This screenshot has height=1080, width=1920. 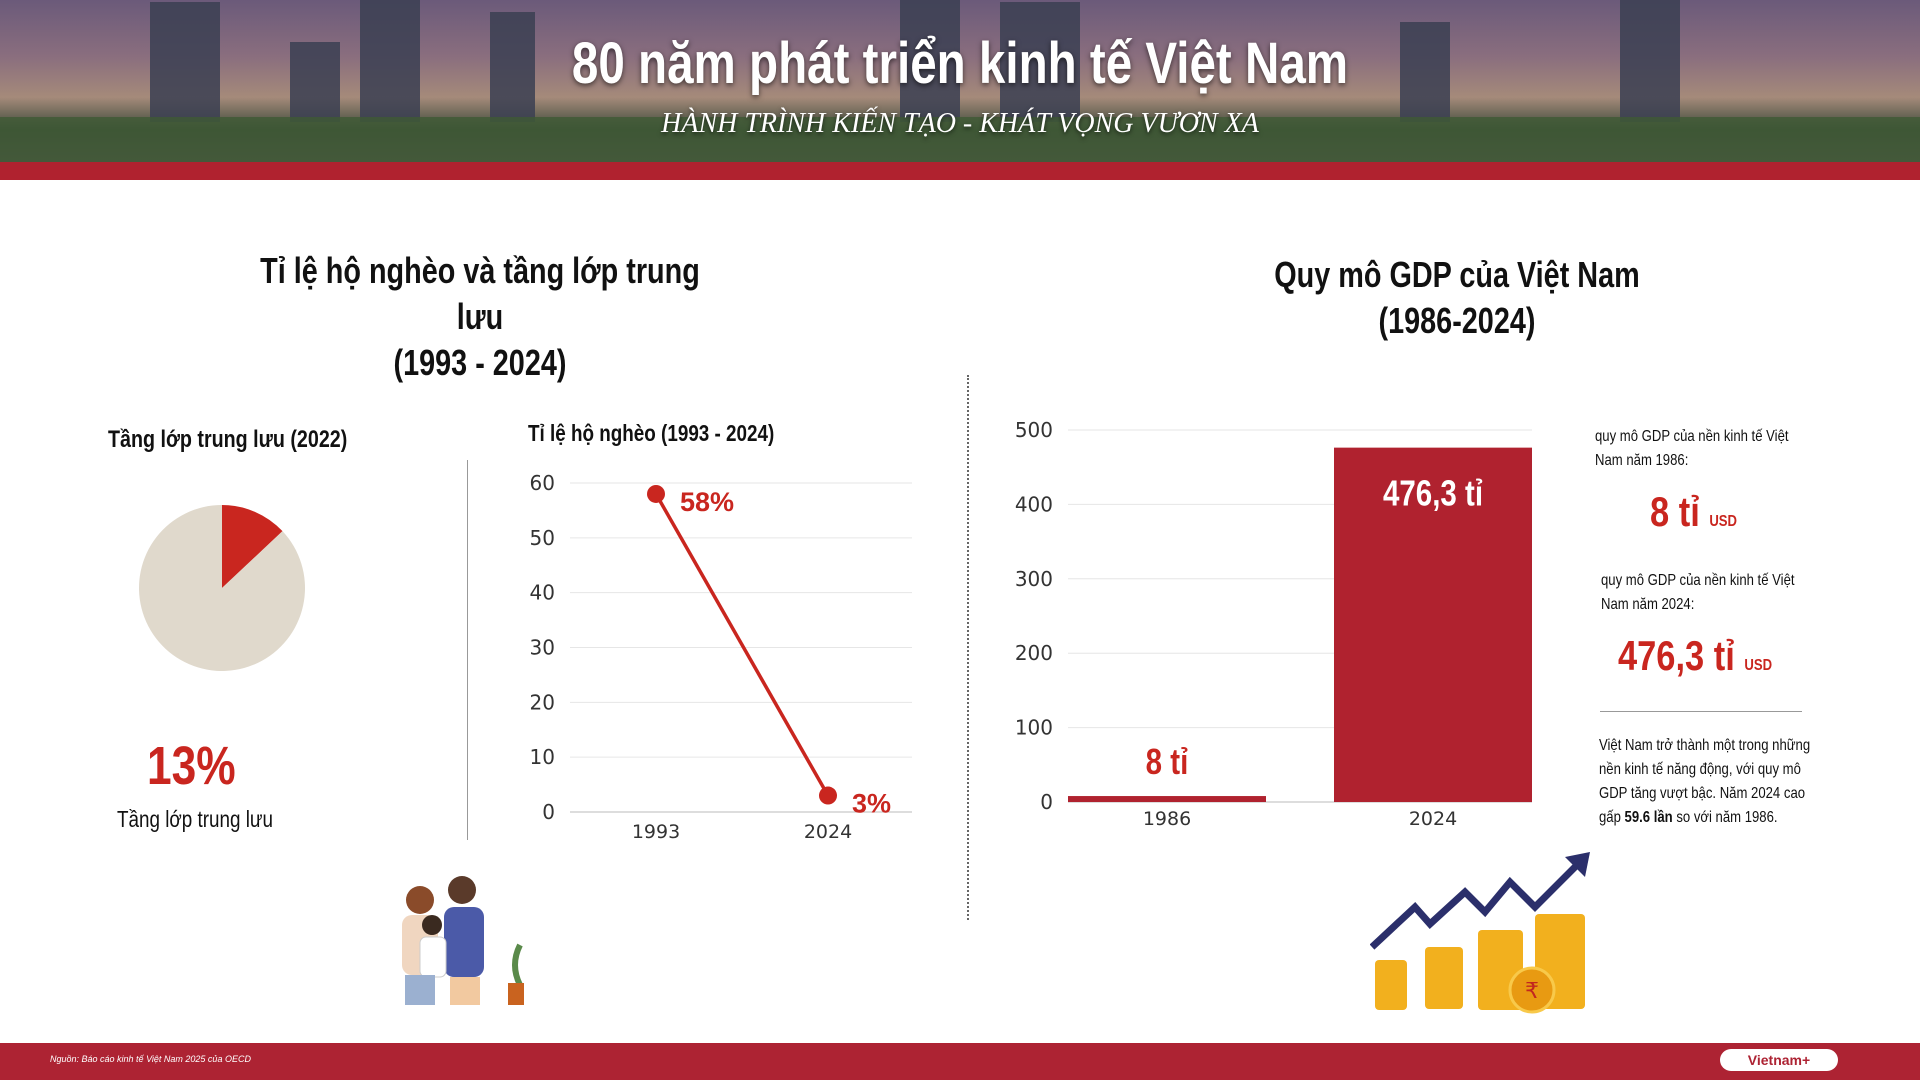 I want to click on y-tick-label: 60, so click(x=542, y=483).